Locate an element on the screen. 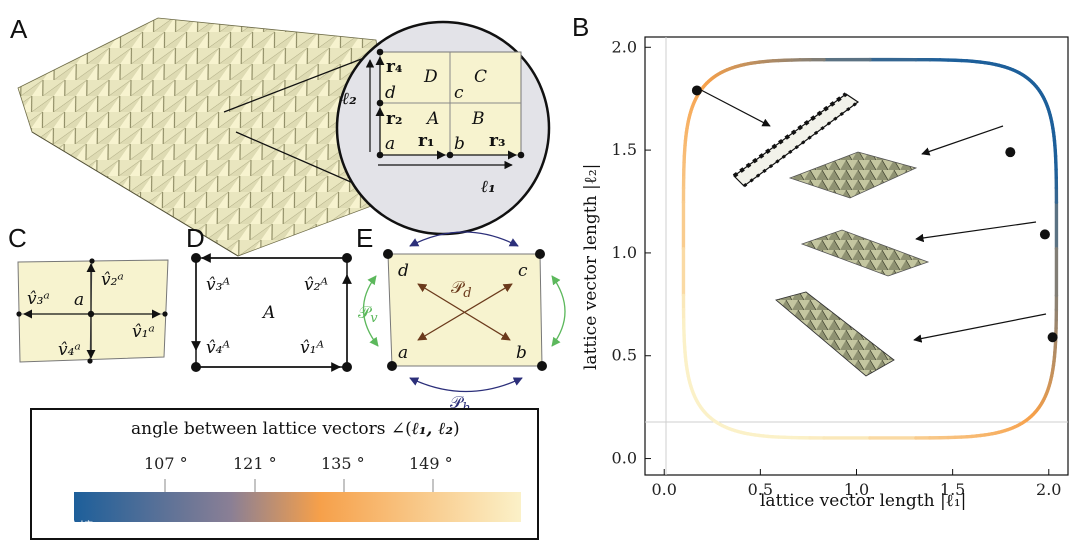 The height and width of the screenshot is (549, 1080). colorbar-tick-107: 107 ° is located at coordinates (166, 463).